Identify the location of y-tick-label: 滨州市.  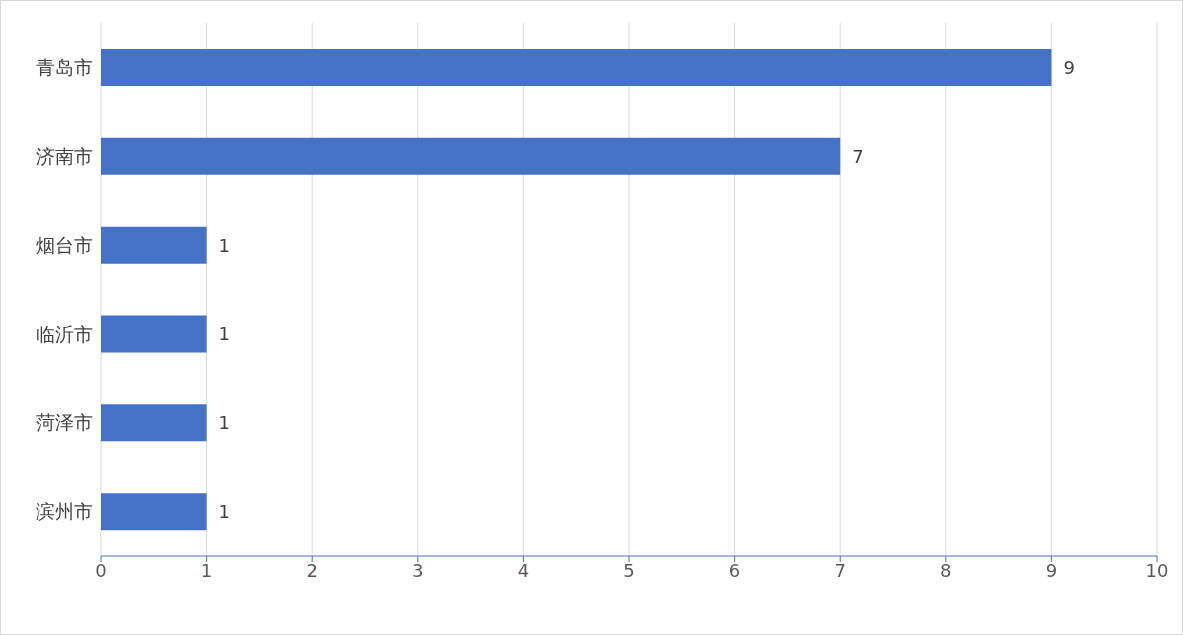
(64, 511).